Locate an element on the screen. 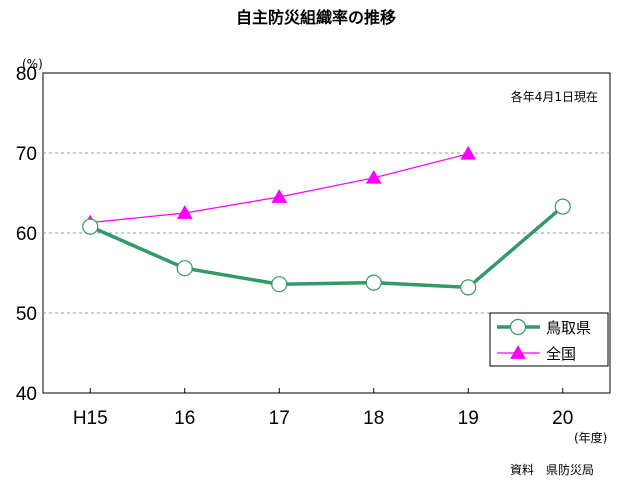  x-tick-label: 19 is located at coordinates (468, 418).